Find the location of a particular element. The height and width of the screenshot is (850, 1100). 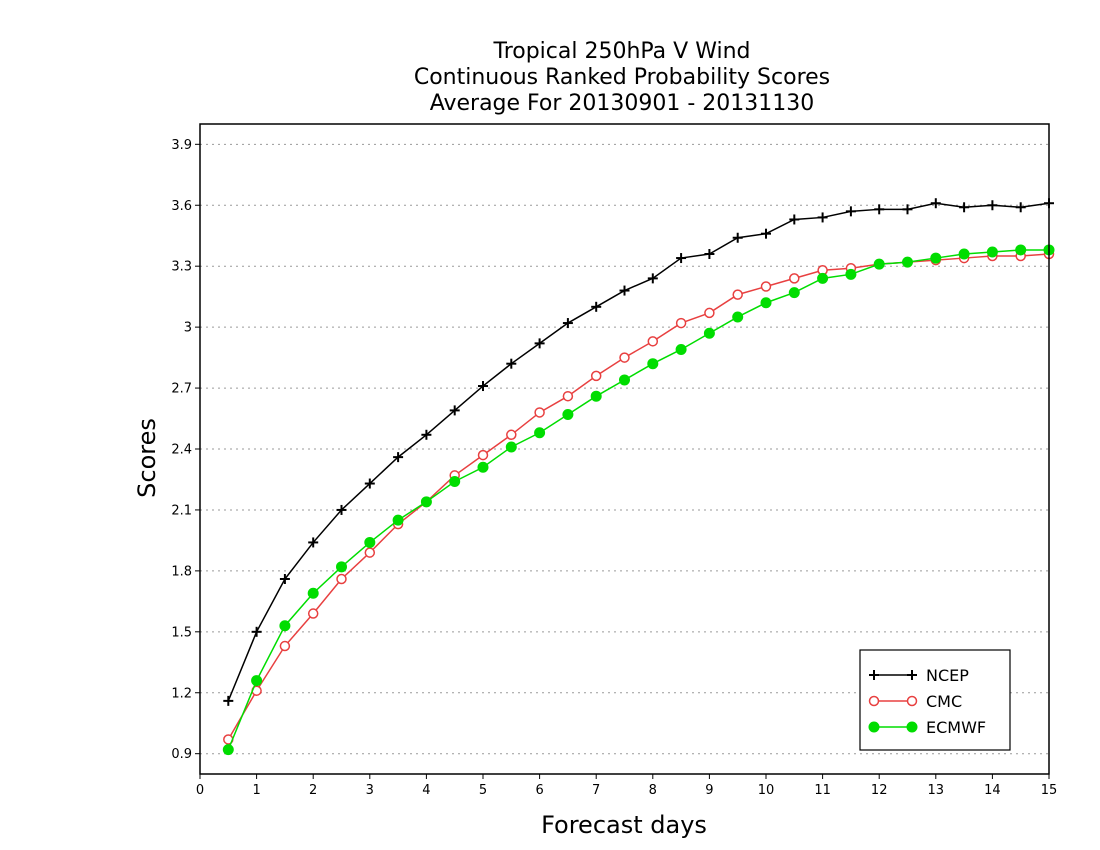

x-tick-label: 6 is located at coordinates (539, 790).